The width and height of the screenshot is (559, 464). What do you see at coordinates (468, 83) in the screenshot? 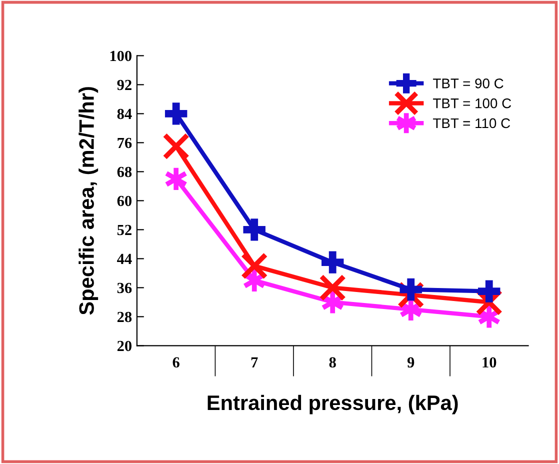
I see `legend-label: TBT = 90 C` at bounding box center [468, 83].